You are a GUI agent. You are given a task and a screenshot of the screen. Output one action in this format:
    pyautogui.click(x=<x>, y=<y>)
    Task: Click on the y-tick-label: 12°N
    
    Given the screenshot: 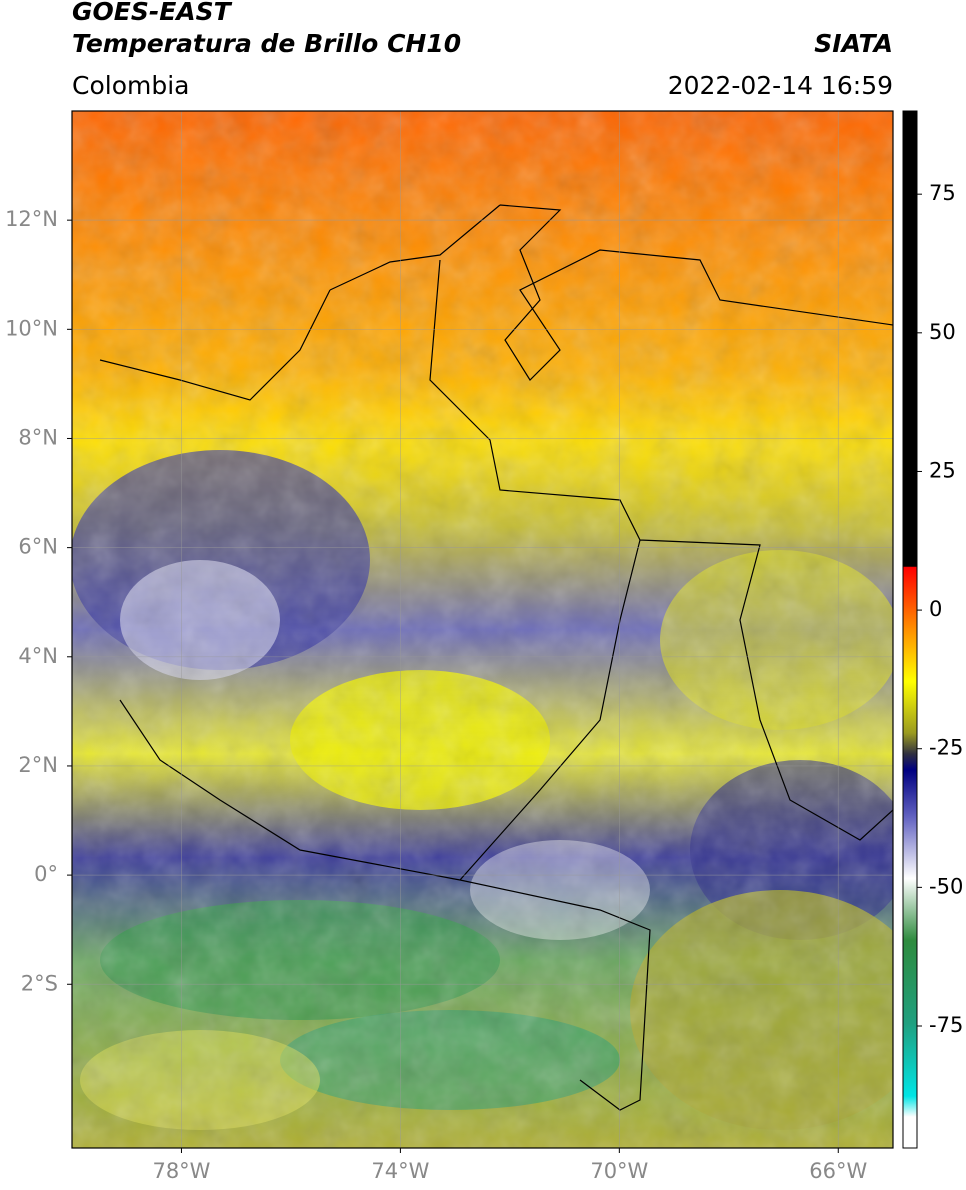 What is the action you would take?
    pyautogui.click(x=31, y=219)
    